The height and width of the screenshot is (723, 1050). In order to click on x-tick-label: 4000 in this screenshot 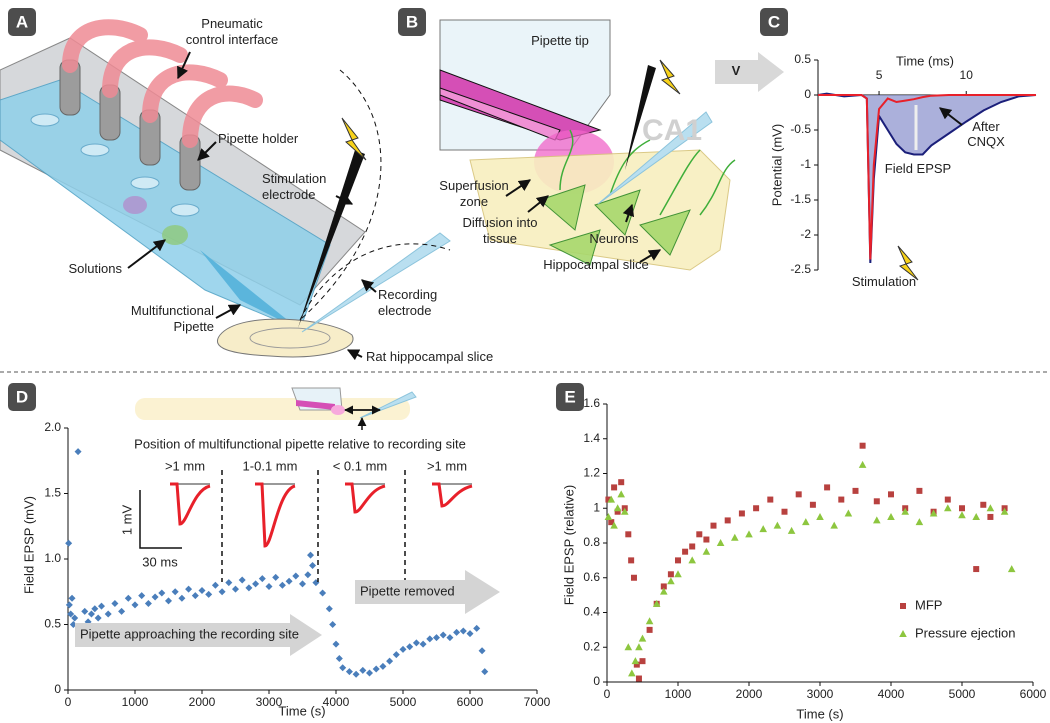, I will do `click(891, 694)`.